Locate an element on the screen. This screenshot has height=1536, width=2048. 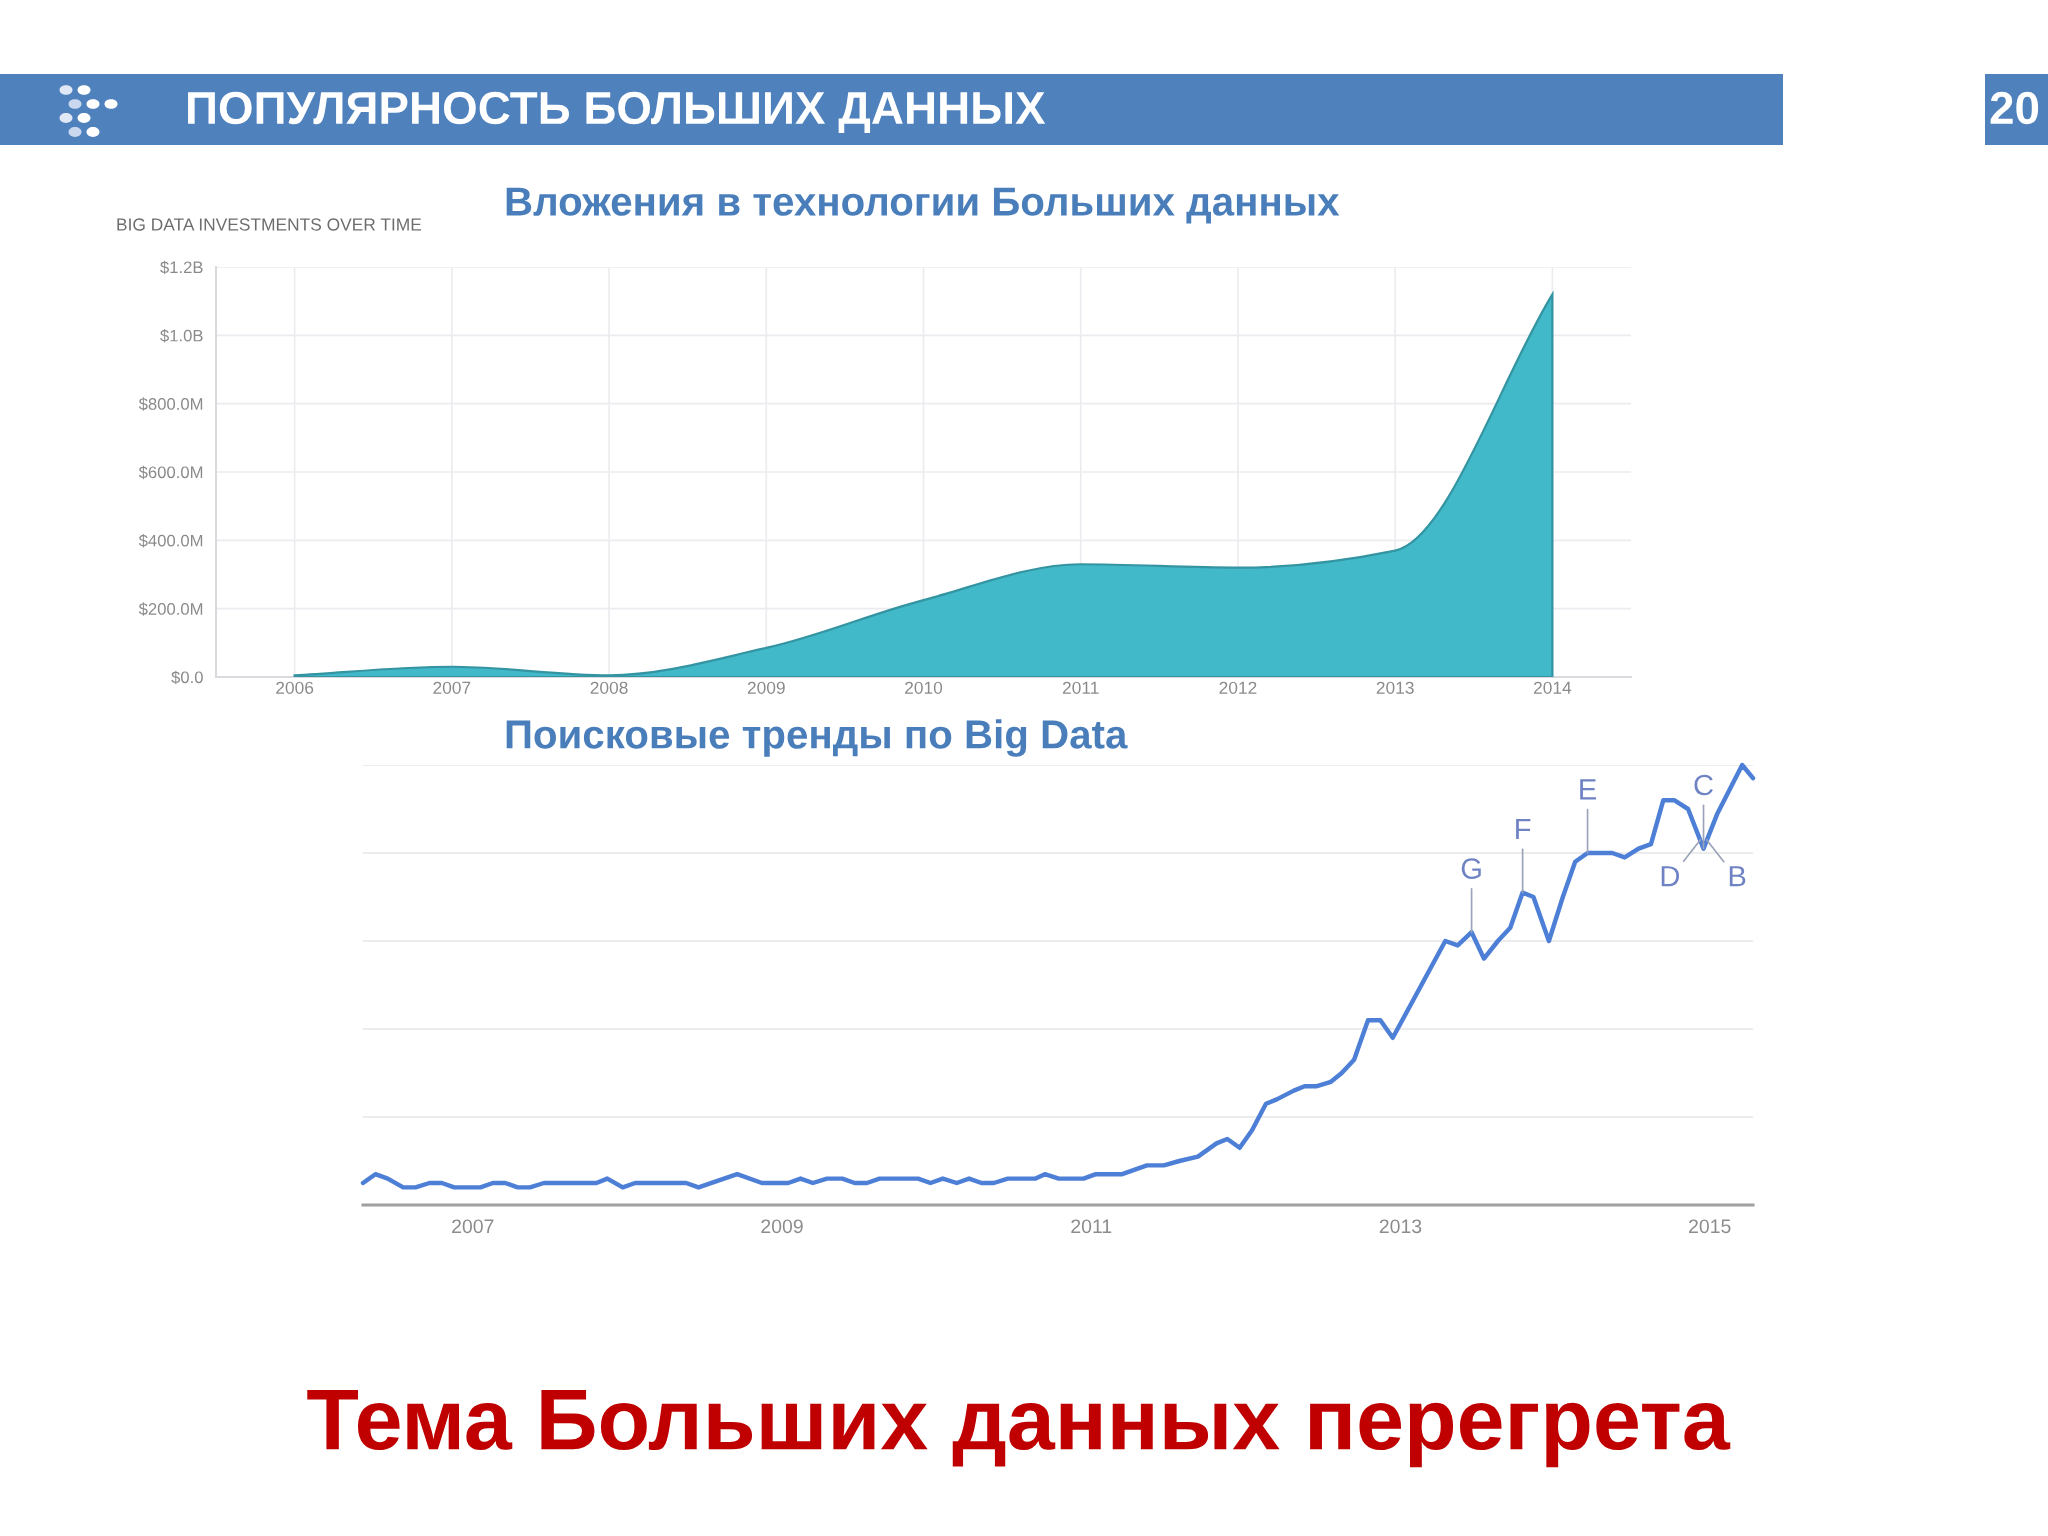
annotation: D is located at coordinates (1670, 876).